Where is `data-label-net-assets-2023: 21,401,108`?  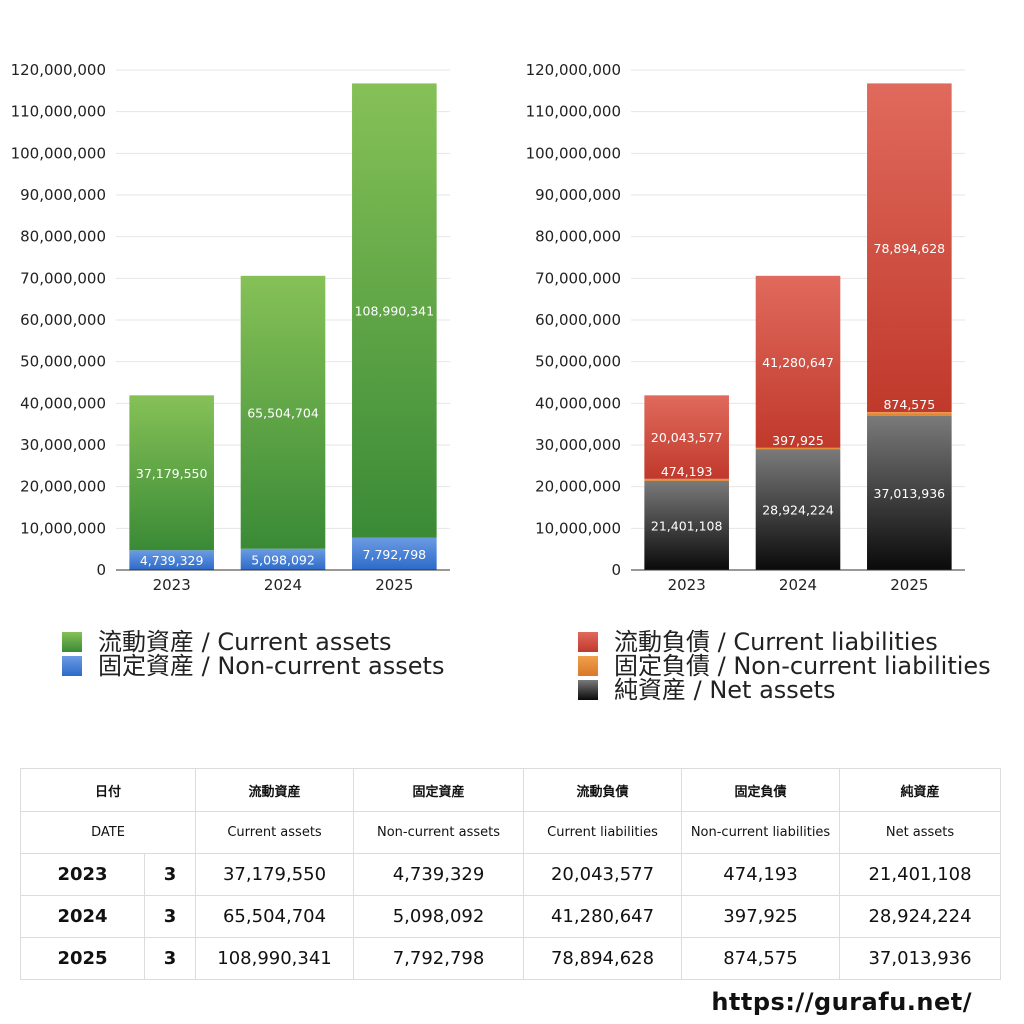 data-label-net-assets-2023: 21,401,108 is located at coordinates (687, 525).